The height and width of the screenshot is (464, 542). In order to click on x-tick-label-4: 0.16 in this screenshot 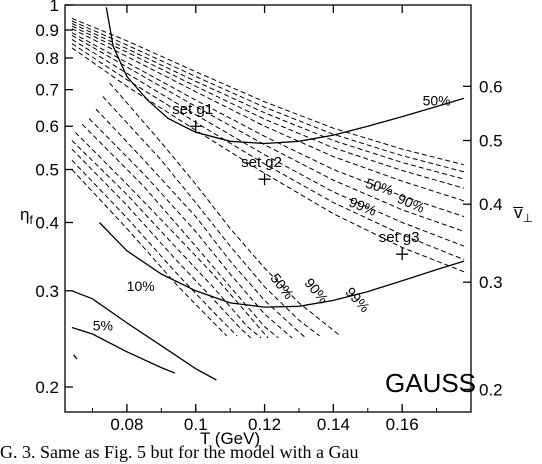, I will do `click(402, 424)`.